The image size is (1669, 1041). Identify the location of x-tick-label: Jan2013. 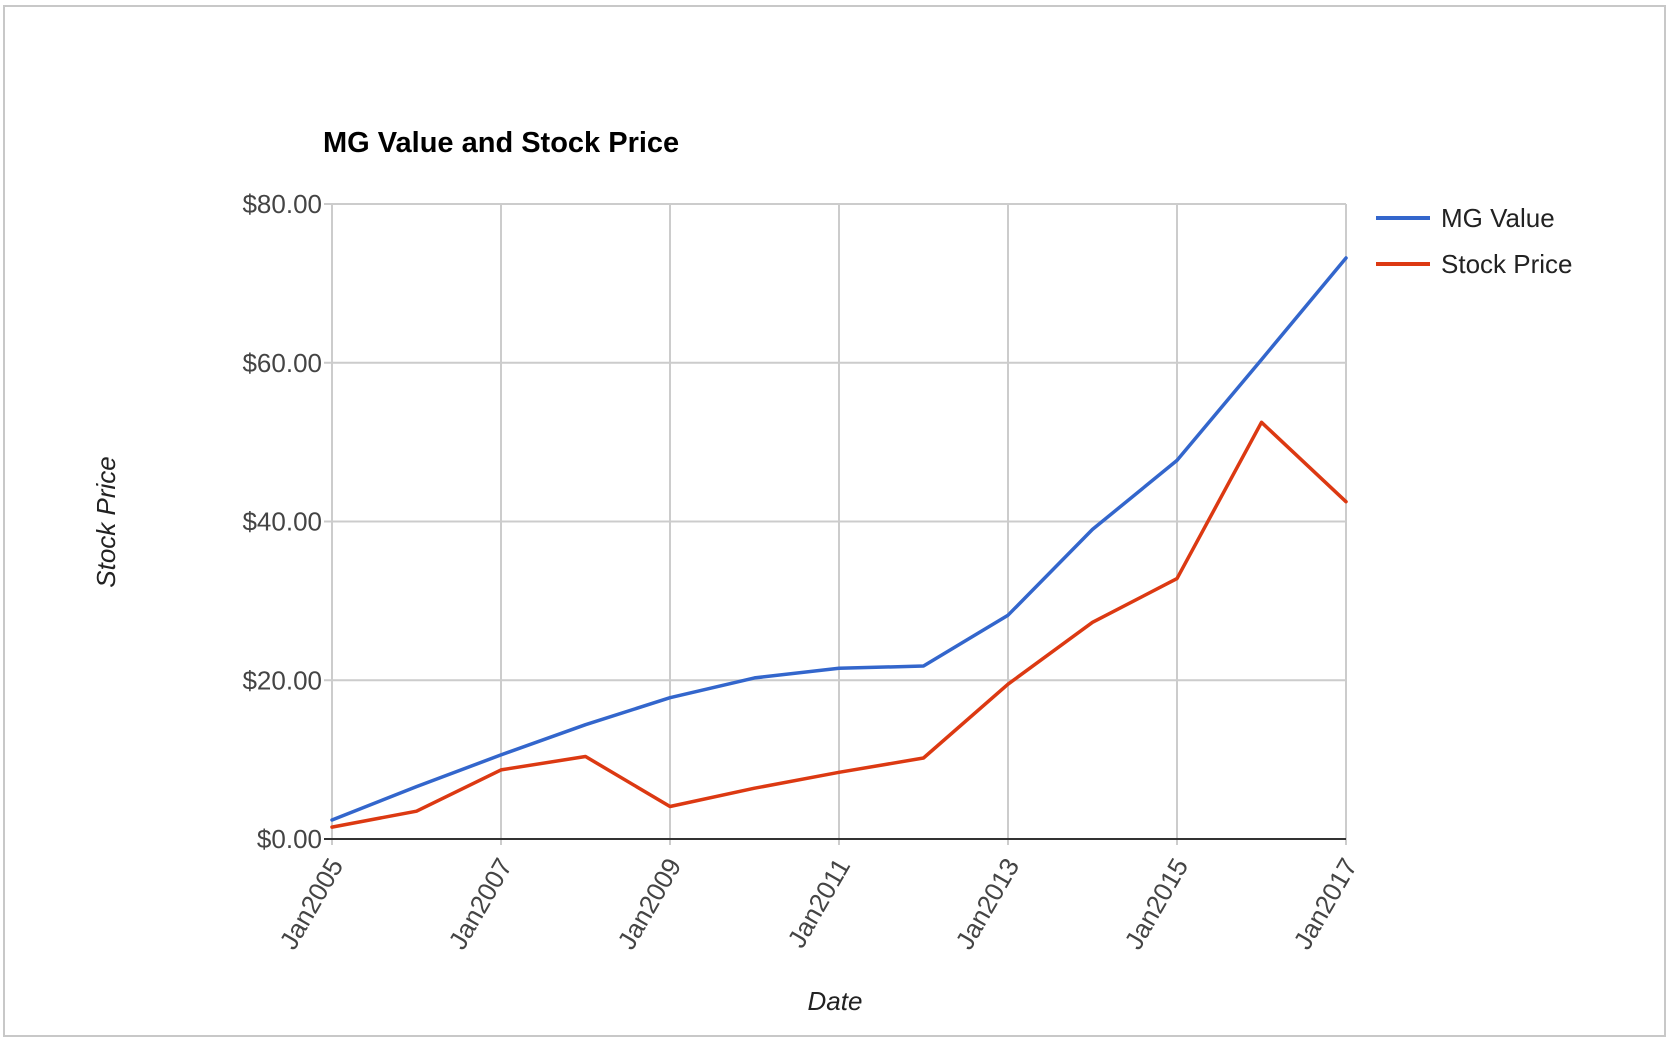
(987, 903).